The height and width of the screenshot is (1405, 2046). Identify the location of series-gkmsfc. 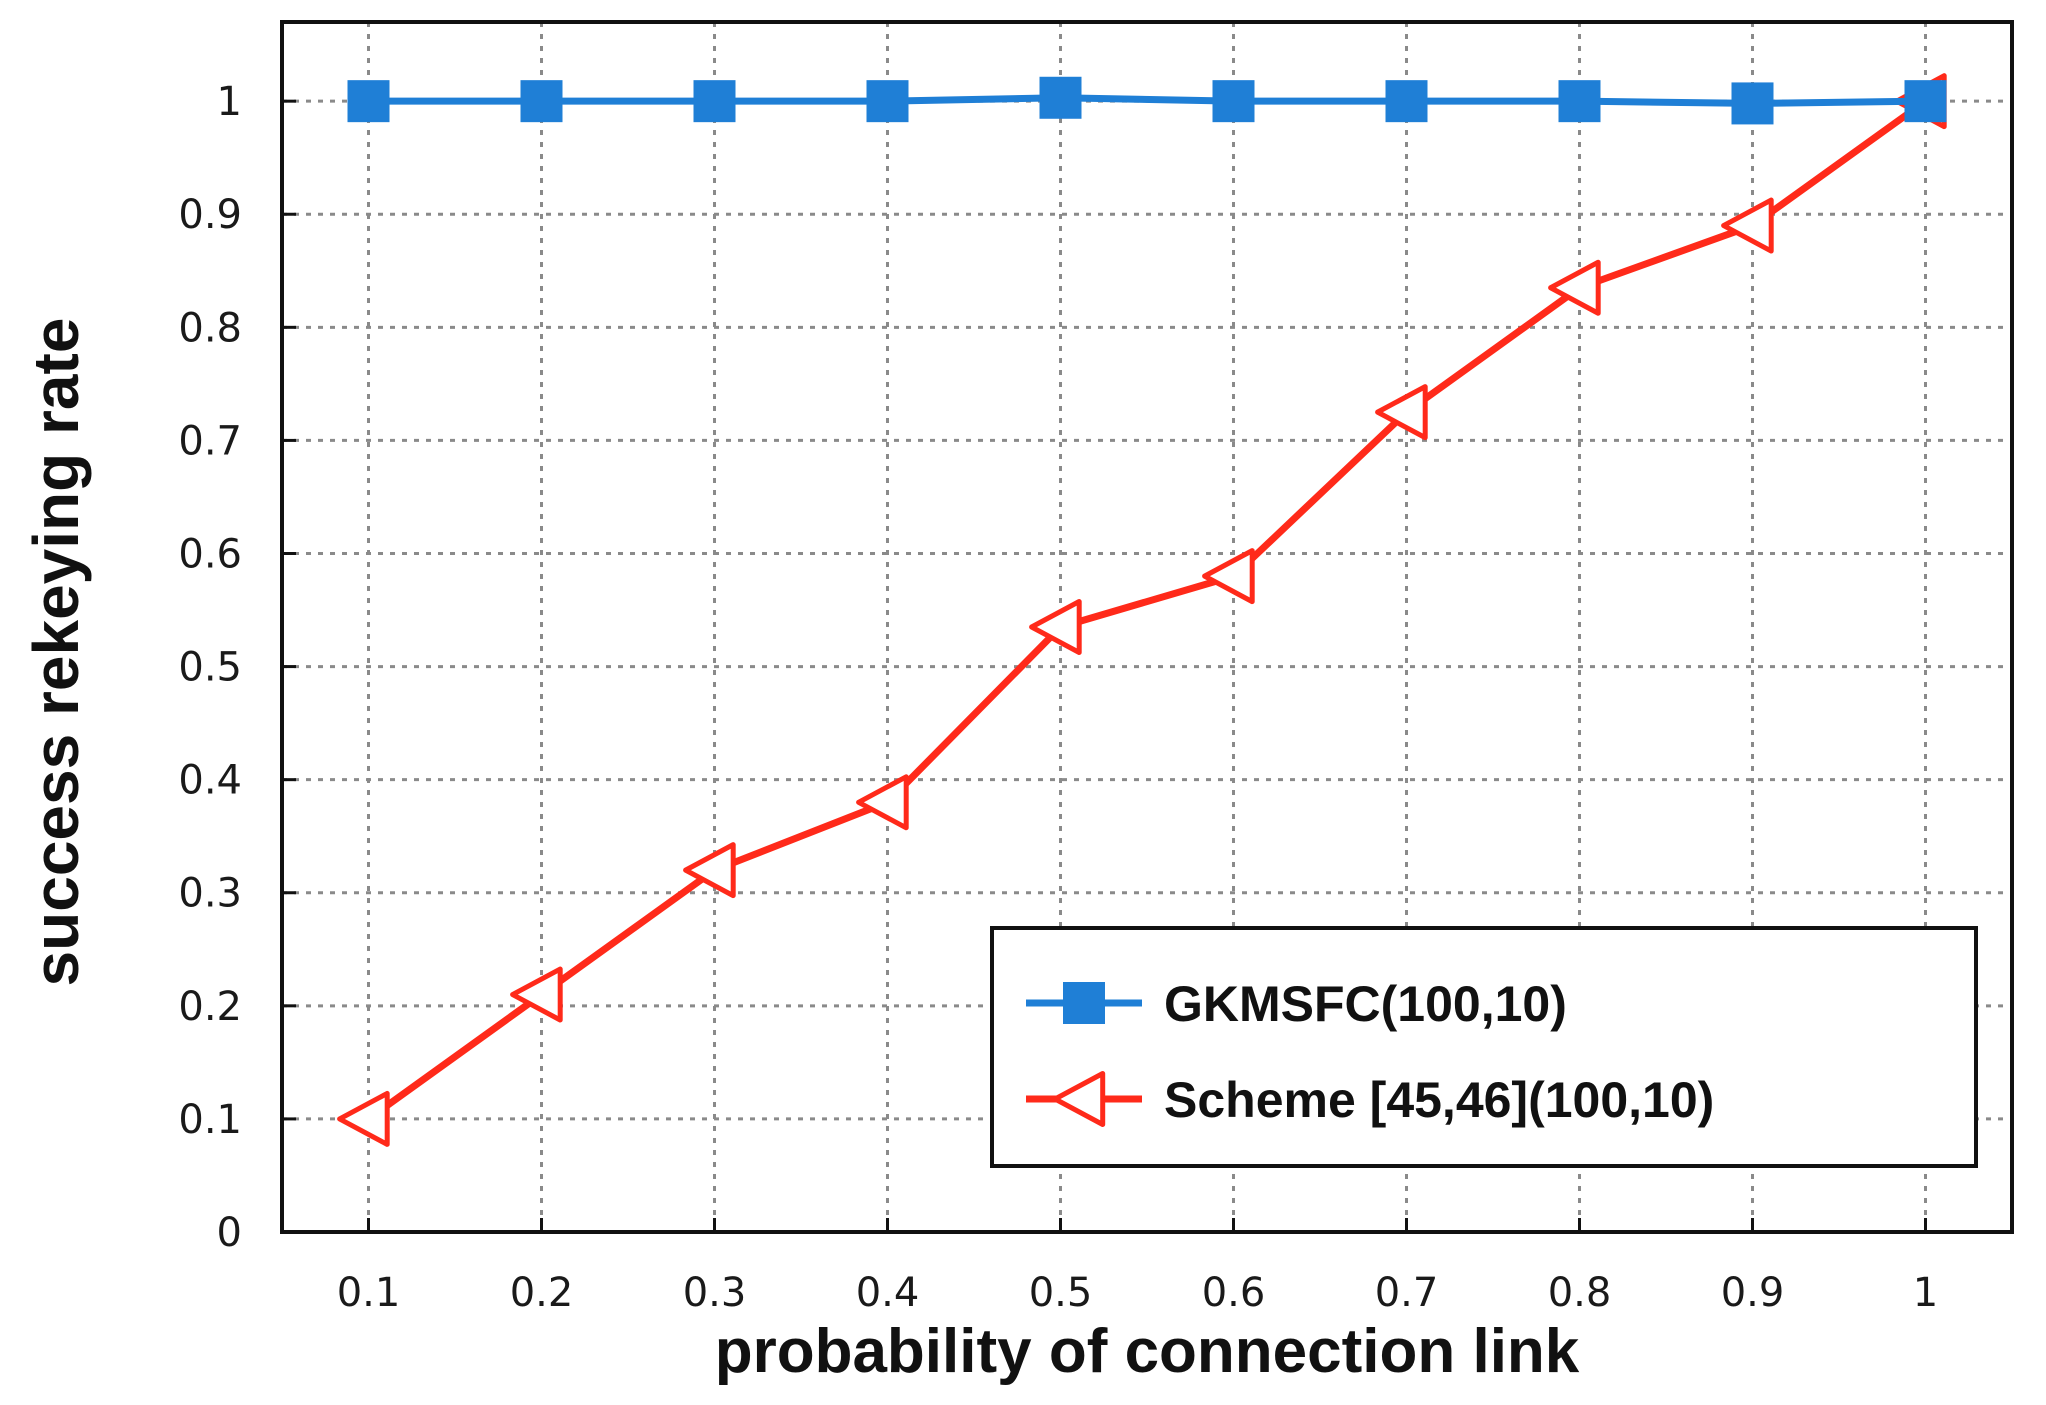
(1147, 100).